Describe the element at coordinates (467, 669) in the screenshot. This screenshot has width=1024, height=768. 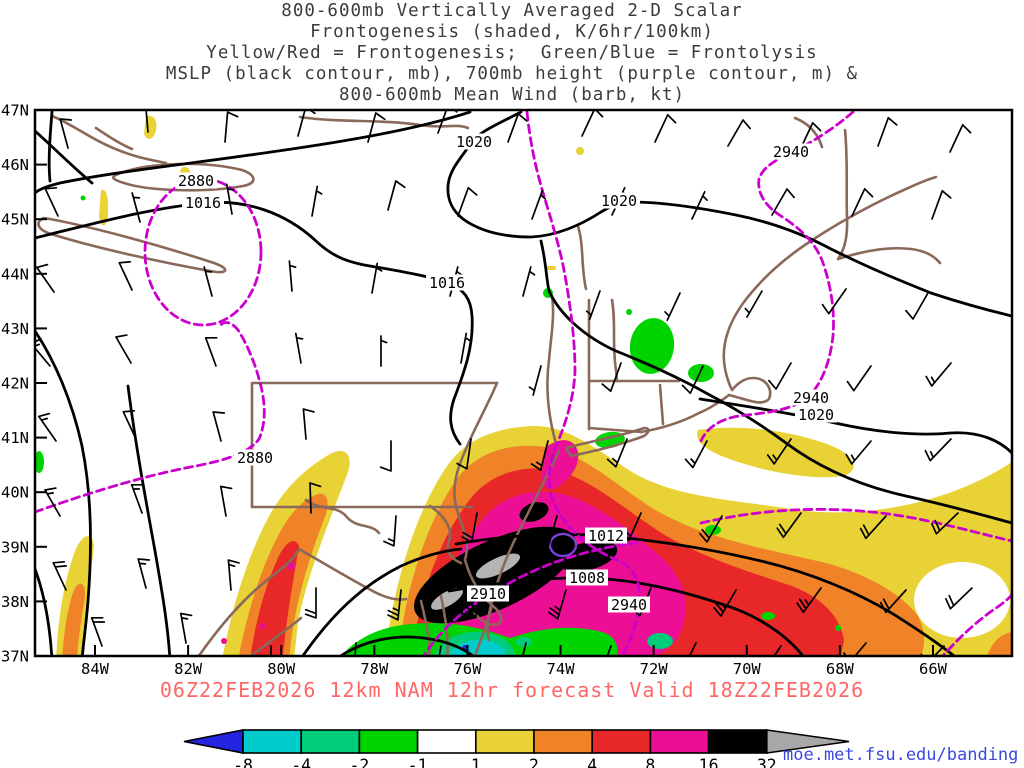
I see `lon-label: 76W` at that location.